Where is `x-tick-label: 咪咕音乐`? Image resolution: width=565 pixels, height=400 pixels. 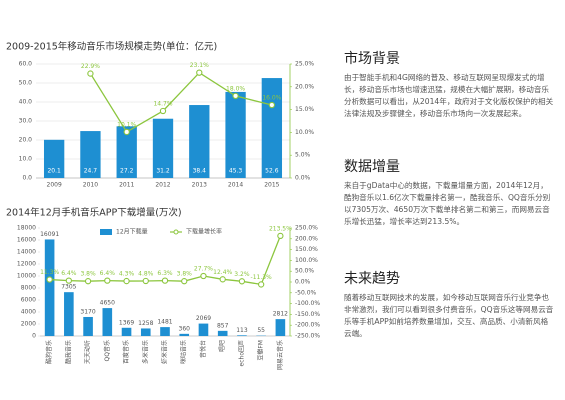 x-tick-label: 咪咕音乐 is located at coordinates (184, 352).